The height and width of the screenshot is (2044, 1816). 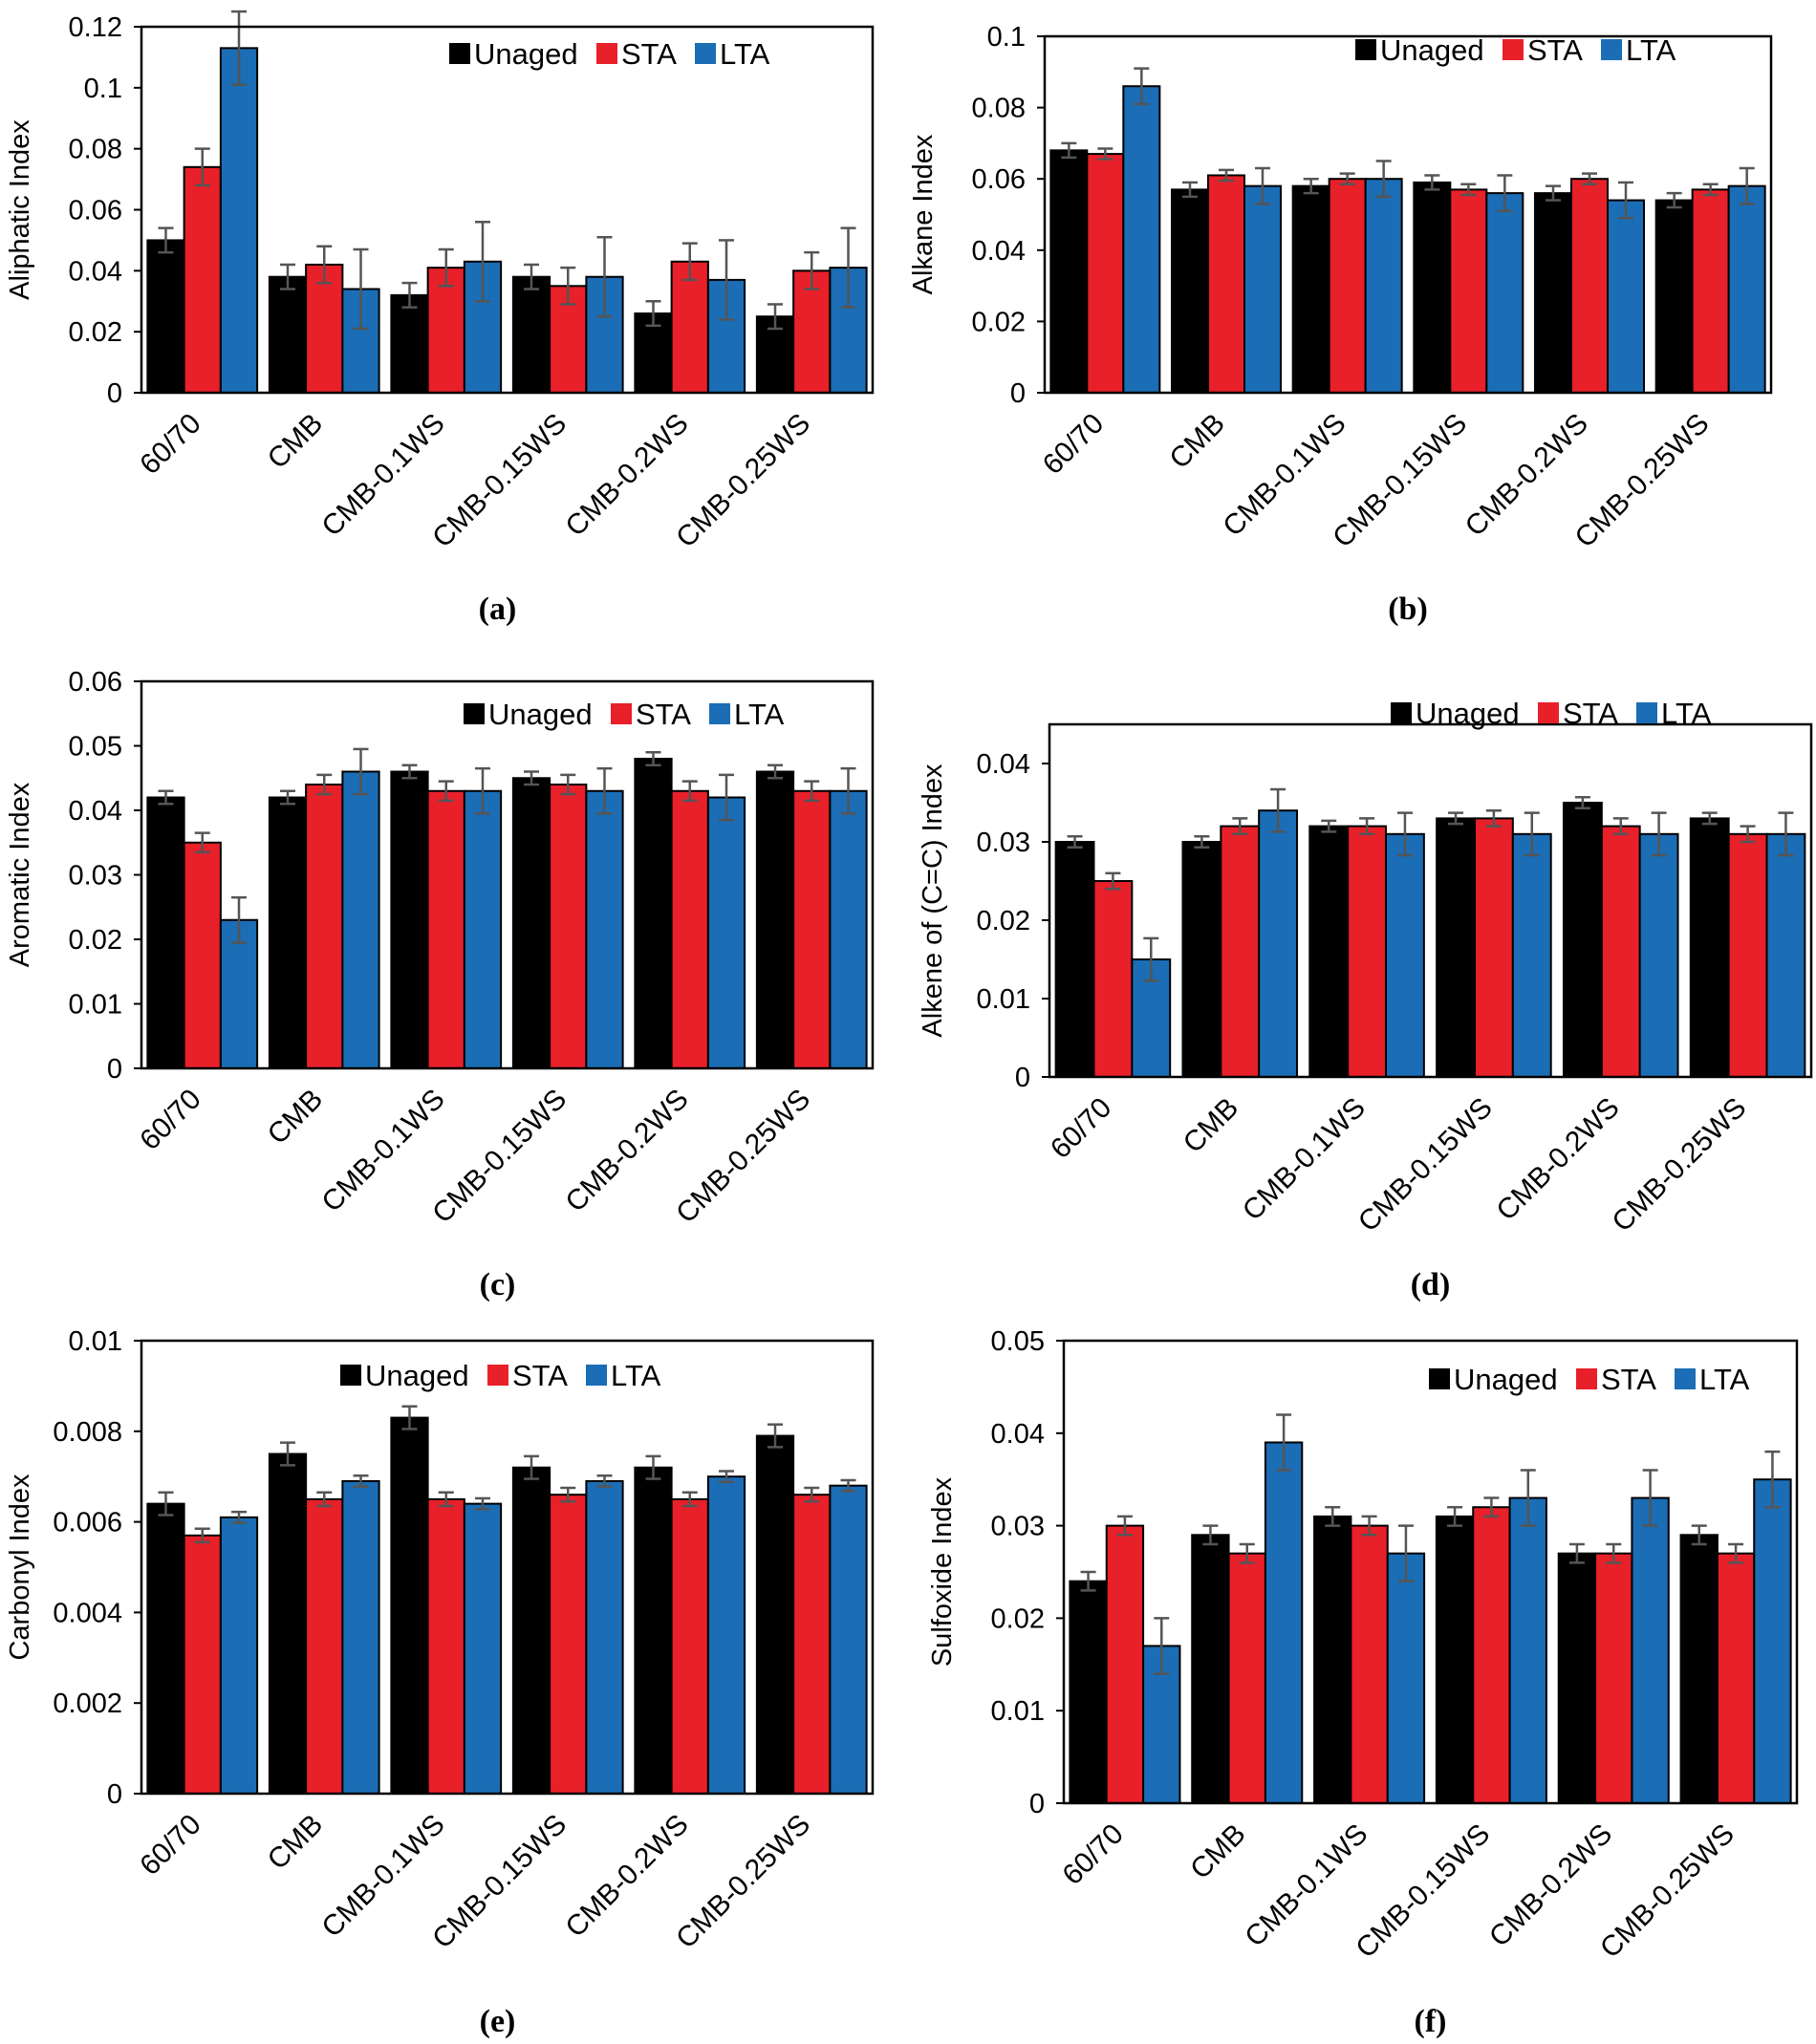 What do you see at coordinates (1430, 900) in the screenshot?
I see `plot-frame` at bounding box center [1430, 900].